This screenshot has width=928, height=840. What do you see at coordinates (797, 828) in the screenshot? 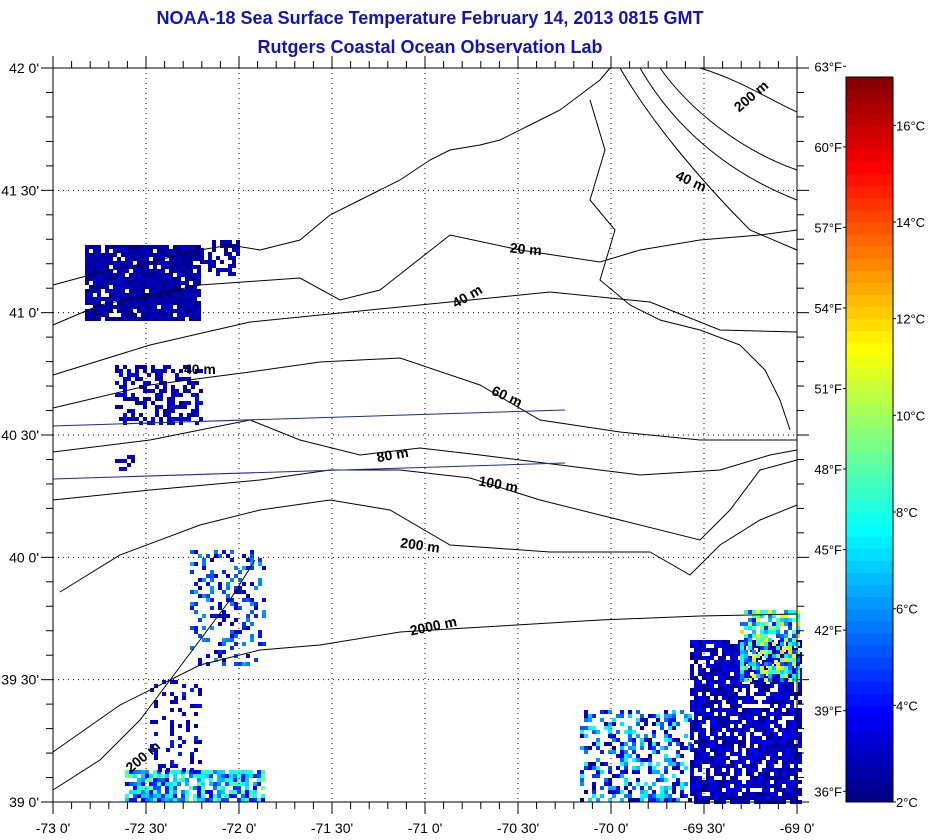
I see `lon-tick-label: -69 0'` at bounding box center [797, 828].